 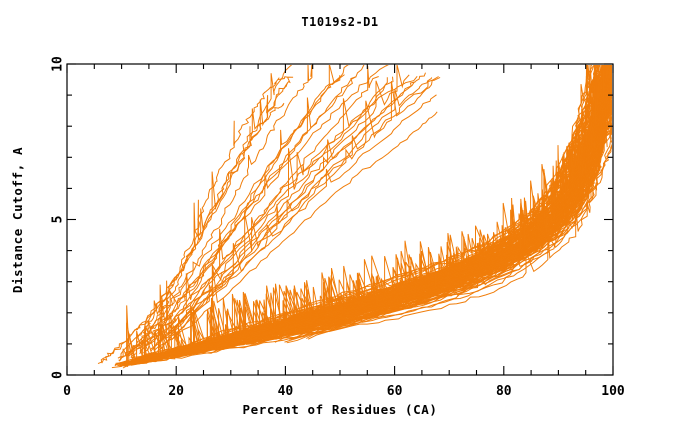 I want to click on y-axis-label: Distance Cutoff, A, so click(x=17, y=220).